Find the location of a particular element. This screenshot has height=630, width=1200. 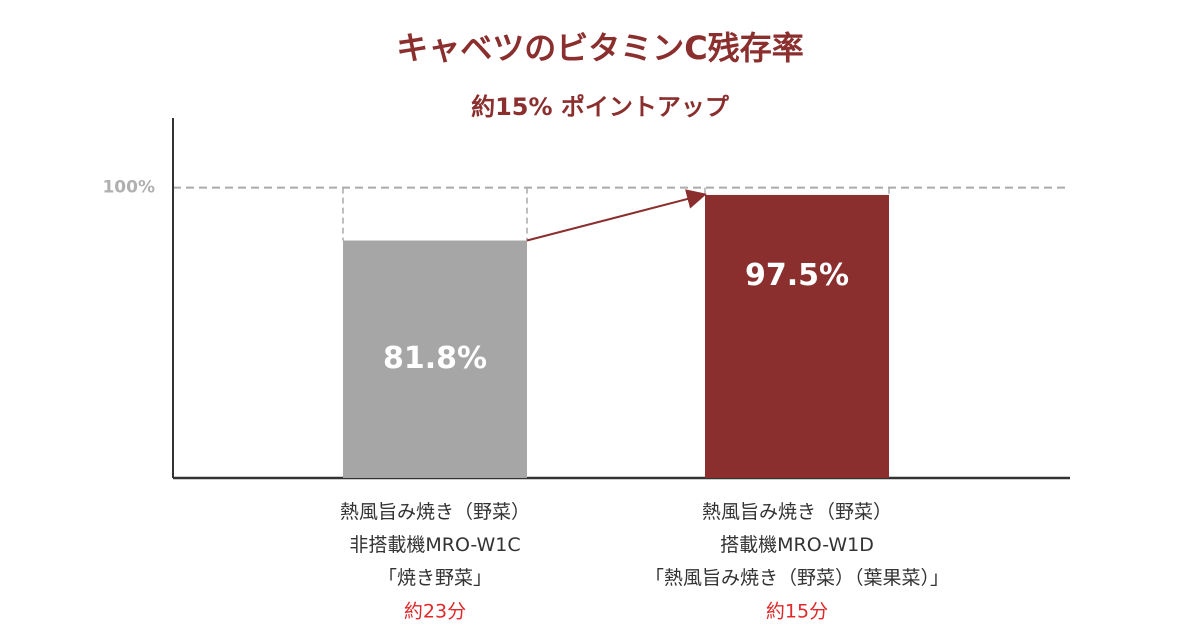

x-tick-label: 熱風旨み焼き（野菜） 非搭載機MRO-W1C 「焼き野菜」 is located at coordinates (435, 545).